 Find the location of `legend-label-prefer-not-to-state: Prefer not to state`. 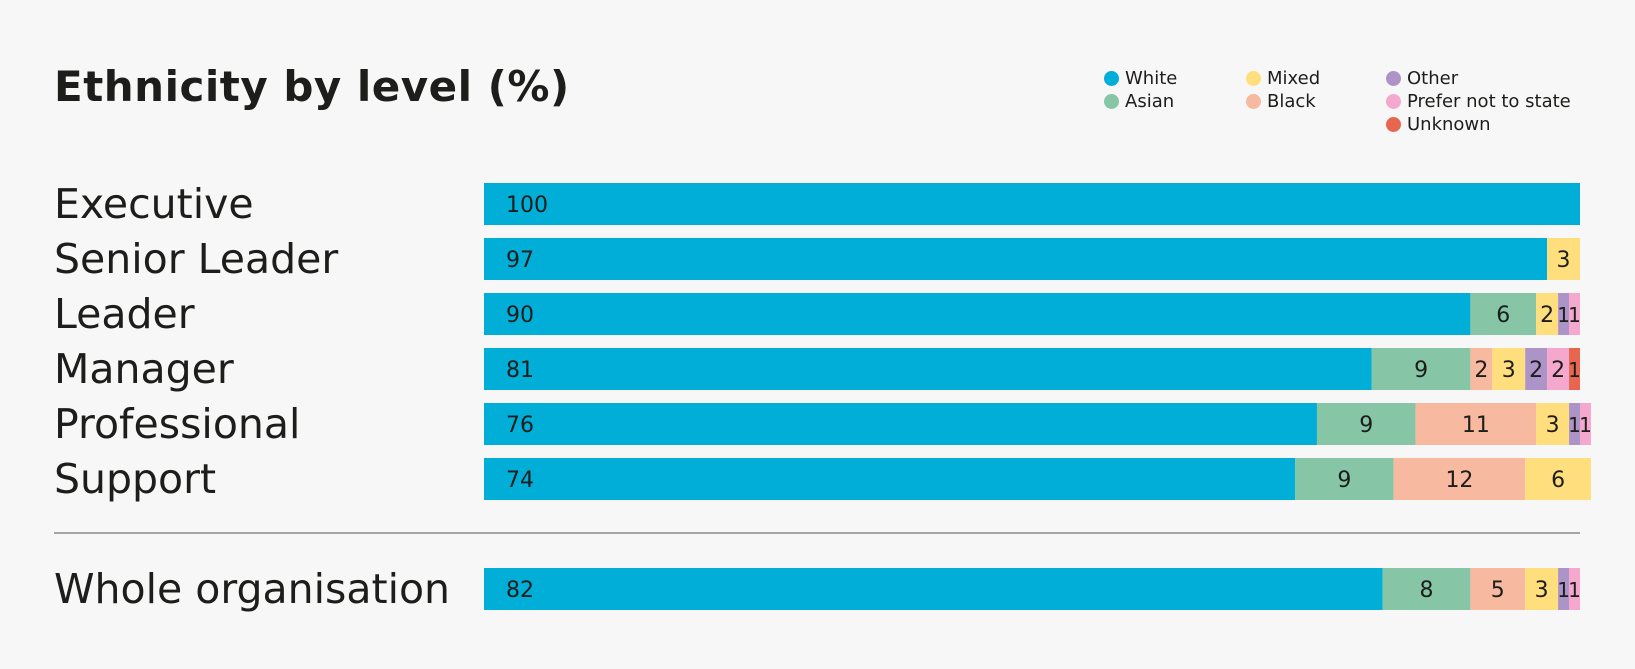

legend-label-prefer-not-to-state: Prefer not to state is located at coordinates (1489, 101).